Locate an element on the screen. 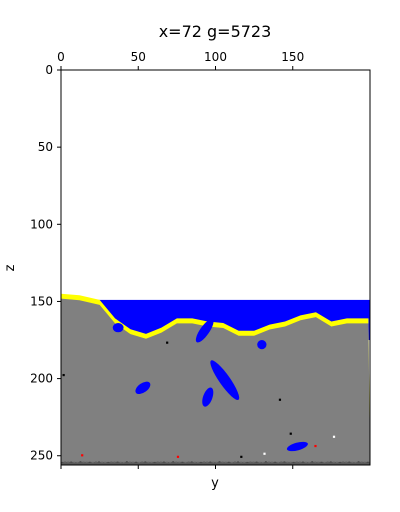 Image resolution: width=400 pixels, height=512 pixels. y-tick-label: 100 is located at coordinates (41, 224).